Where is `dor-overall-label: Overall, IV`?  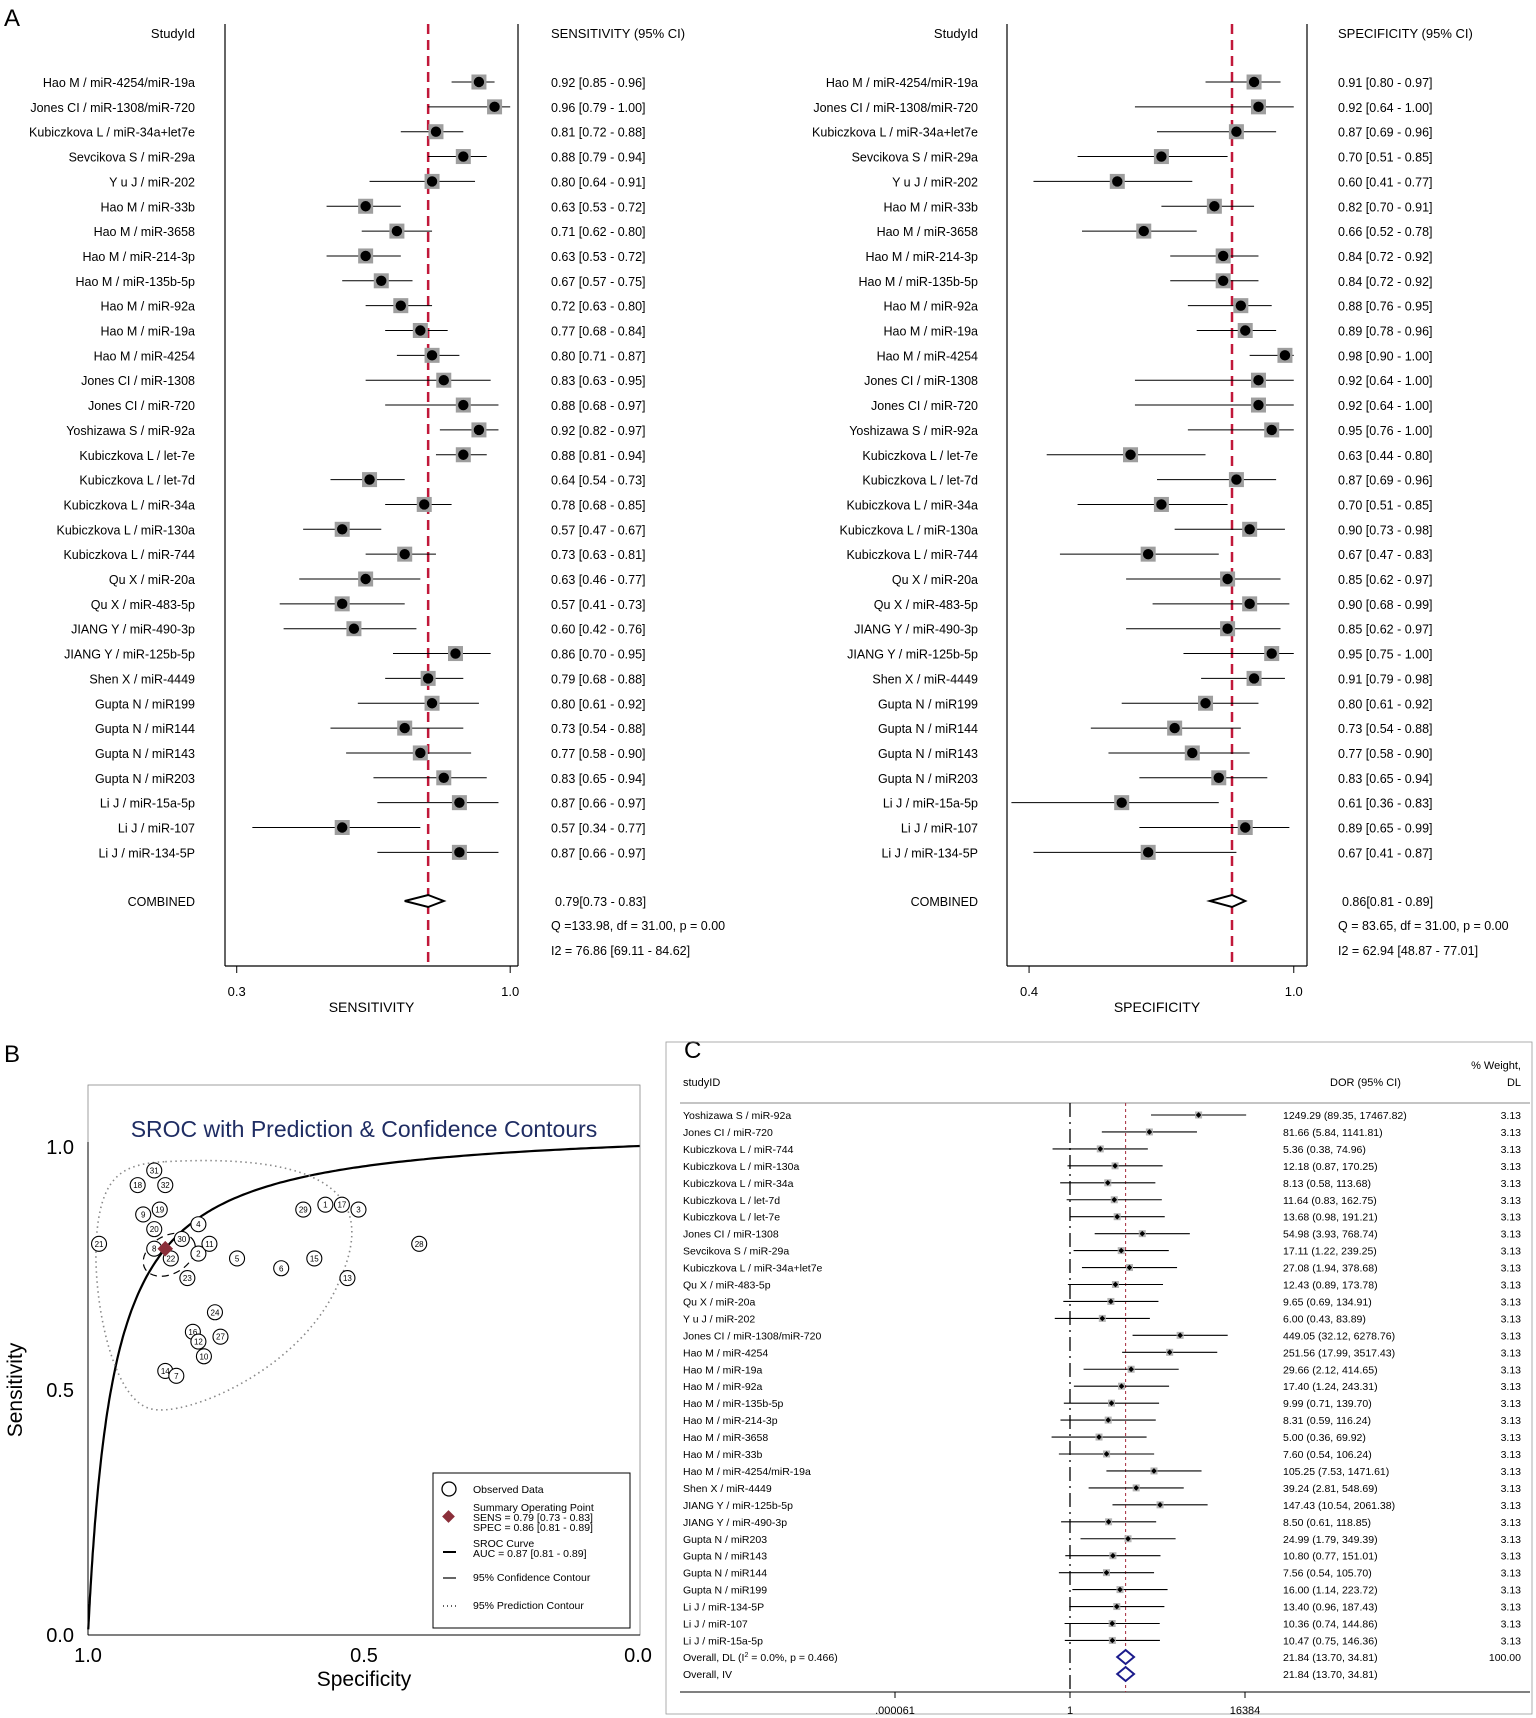
dor-overall-label: Overall, IV is located at coordinates (707, 1675).